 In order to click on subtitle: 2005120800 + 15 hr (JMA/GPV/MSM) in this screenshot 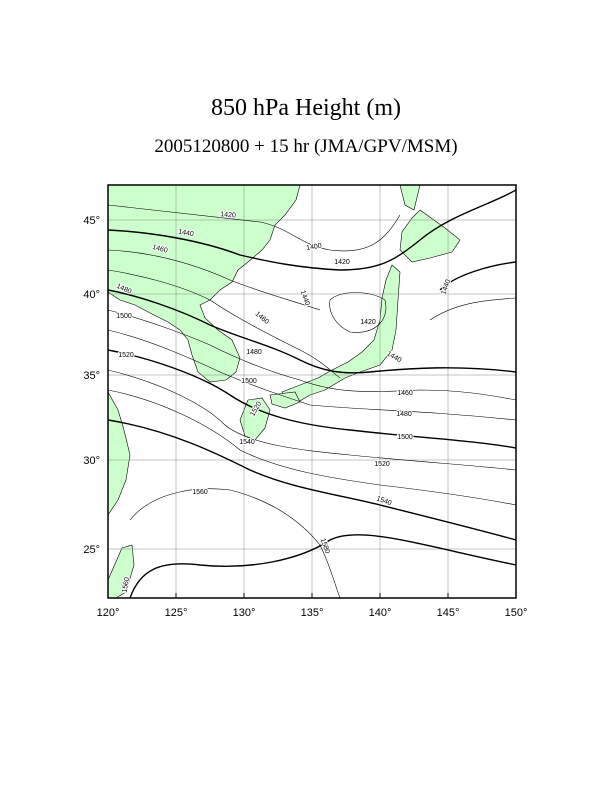, I will do `click(305, 146)`.